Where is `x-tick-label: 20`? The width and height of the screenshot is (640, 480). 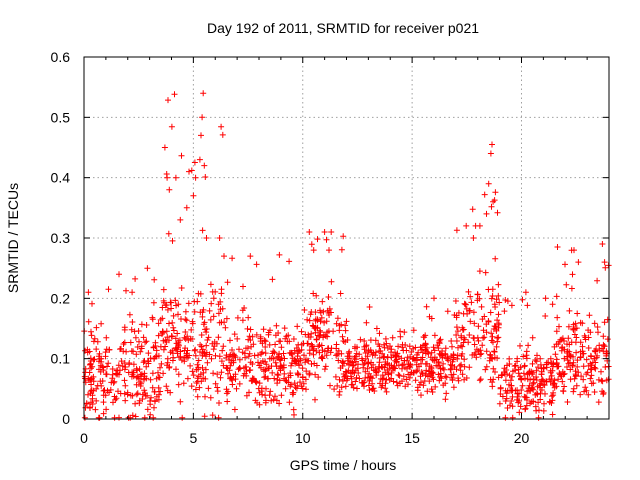 x-tick-label: 20 is located at coordinates (522, 438).